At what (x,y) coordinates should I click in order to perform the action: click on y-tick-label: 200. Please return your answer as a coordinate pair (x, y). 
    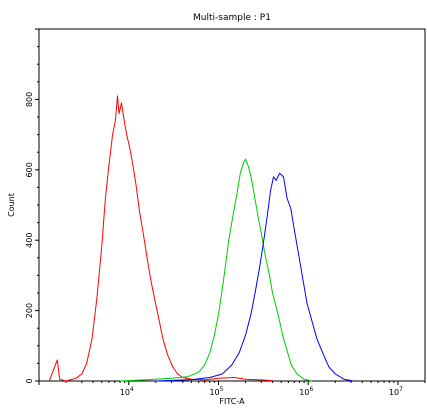
    Looking at the image, I should click on (29, 310).